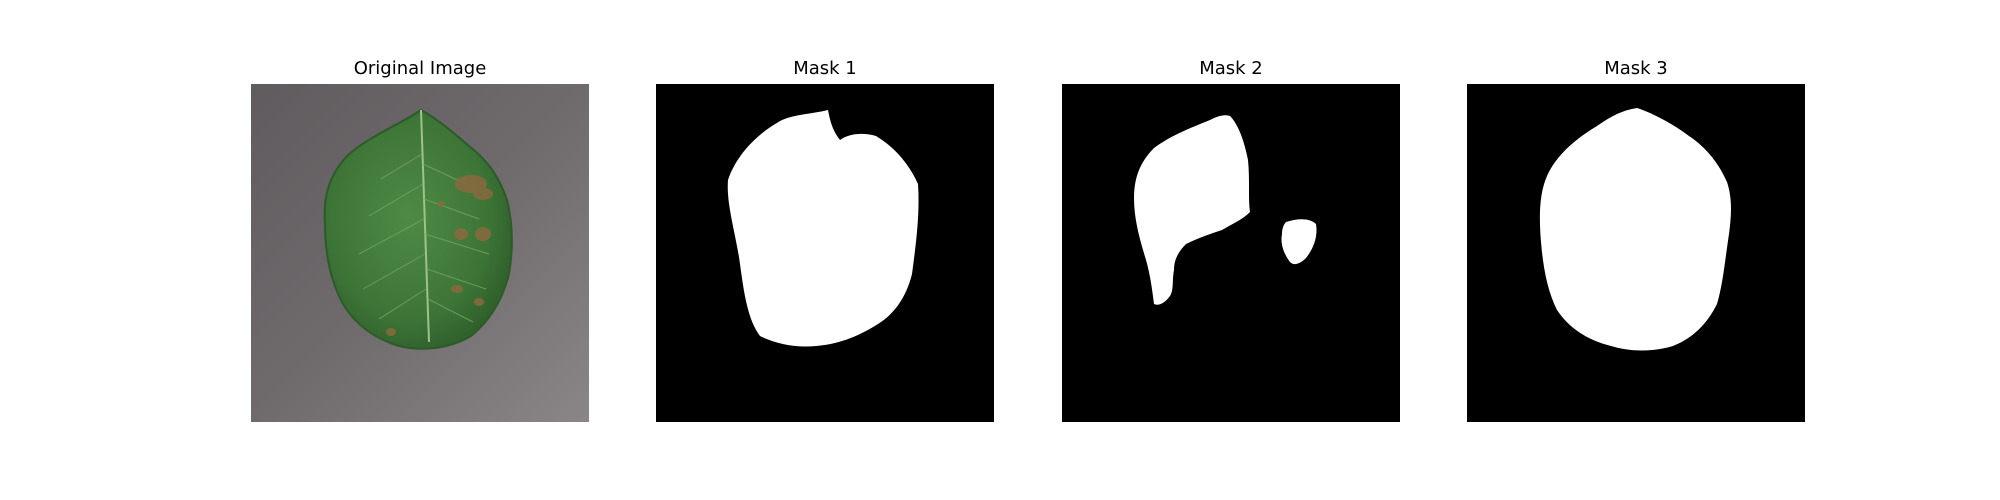 The image size is (2000, 500). Describe the element at coordinates (825, 68) in the screenshot. I see `panel-title-mask-1: Mask 1` at that location.